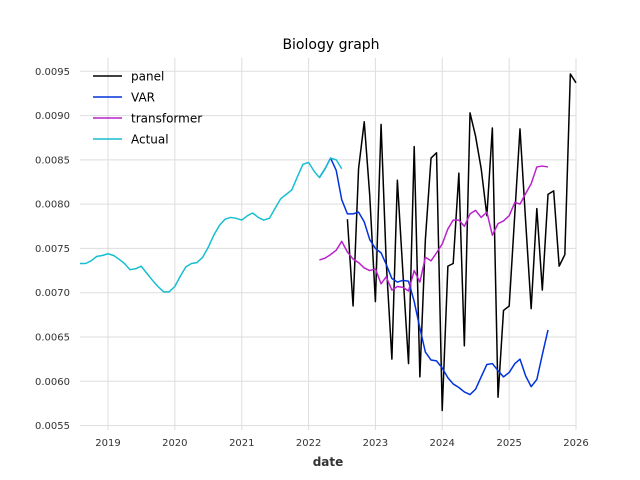  Describe the element at coordinates (52, 116) in the screenshot. I see `y-tick-label: 0.0090` at that location.